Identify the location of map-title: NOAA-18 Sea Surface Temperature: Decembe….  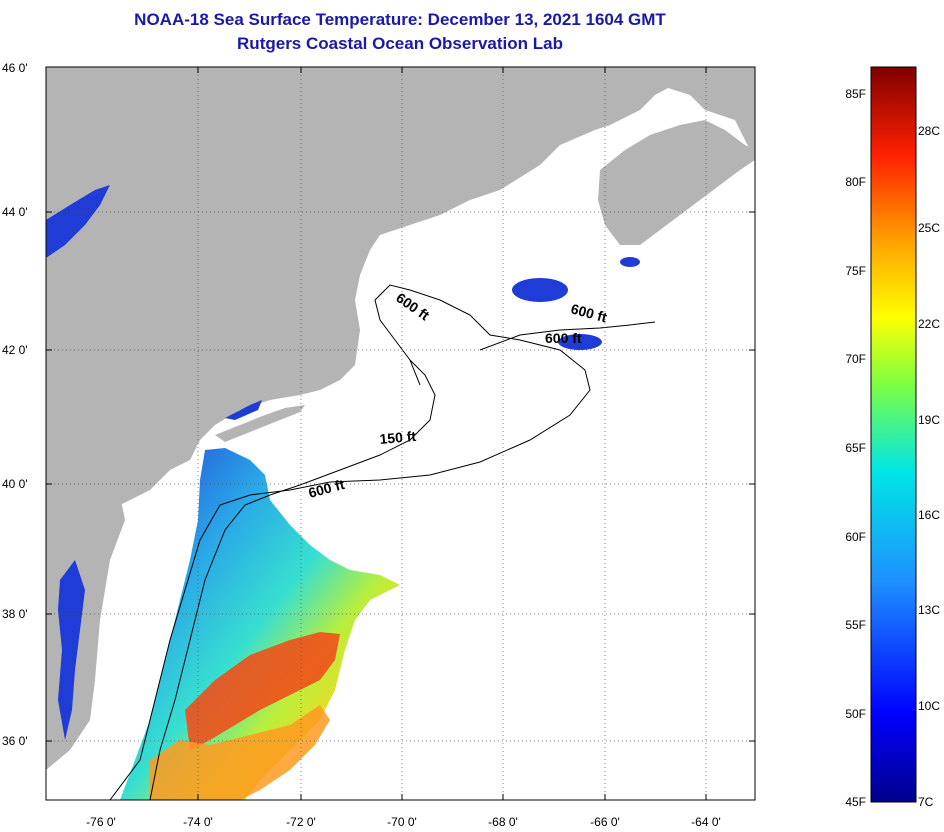
(400, 19).